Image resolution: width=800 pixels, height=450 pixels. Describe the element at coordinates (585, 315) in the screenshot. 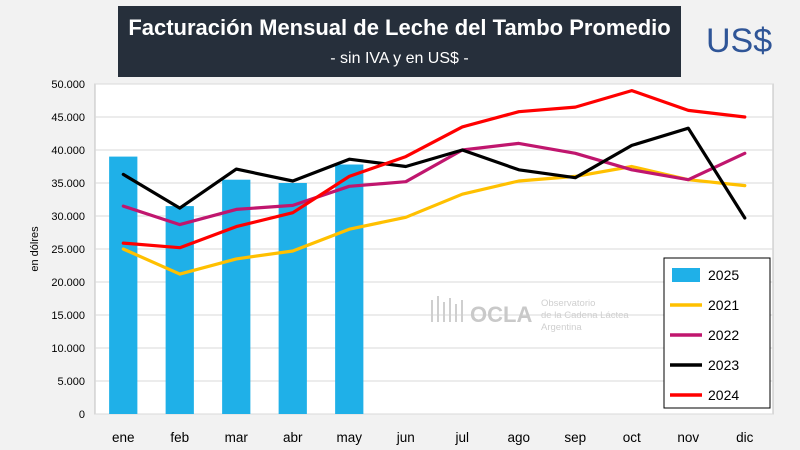

I see `watermark-line-2: de la Cadena Láctea` at that location.